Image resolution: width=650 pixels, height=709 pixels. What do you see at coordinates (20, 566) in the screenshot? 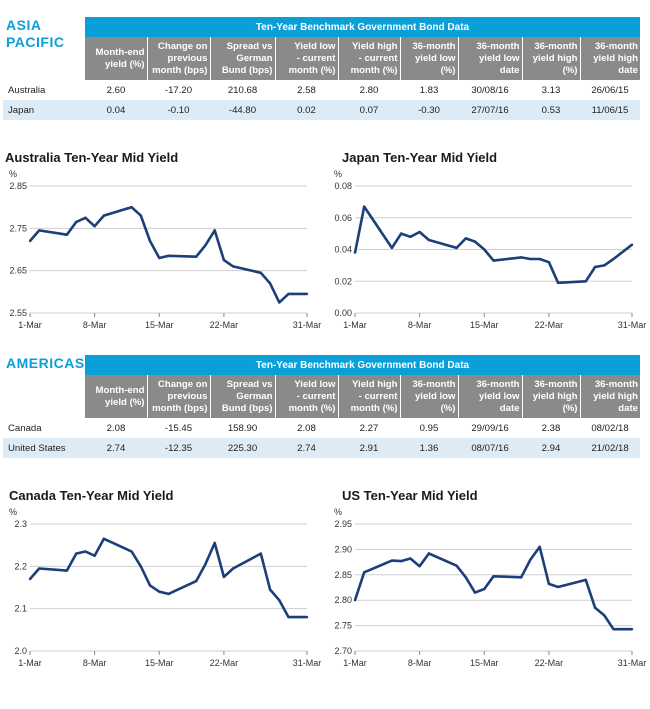
I see `y-tick-label: 2.2` at bounding box center [20, 566].